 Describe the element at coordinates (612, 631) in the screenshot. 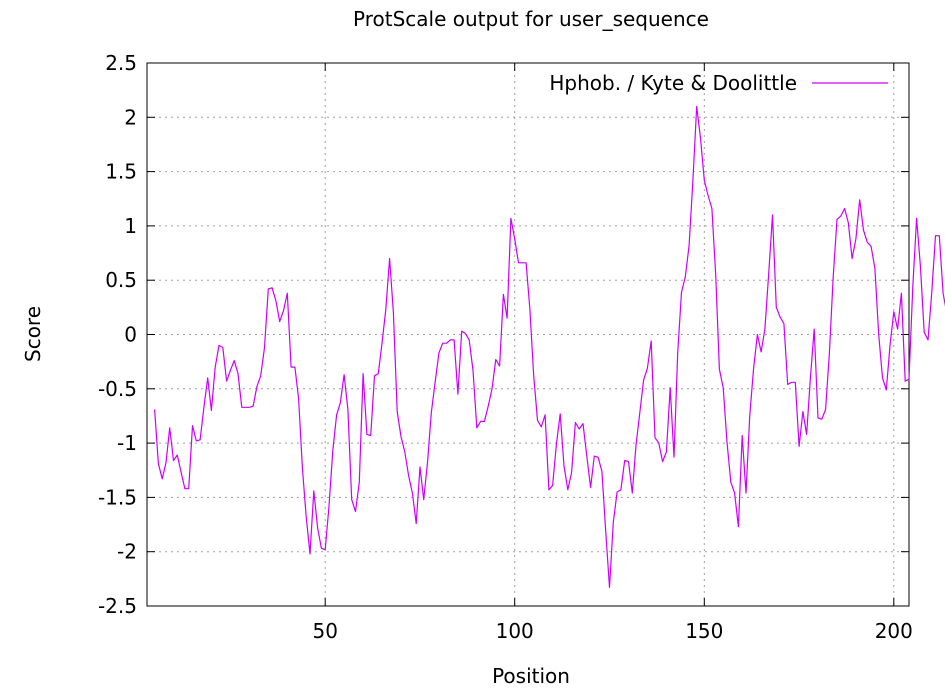

I see `x-tick-labels: 50 100 150 200` at that location.